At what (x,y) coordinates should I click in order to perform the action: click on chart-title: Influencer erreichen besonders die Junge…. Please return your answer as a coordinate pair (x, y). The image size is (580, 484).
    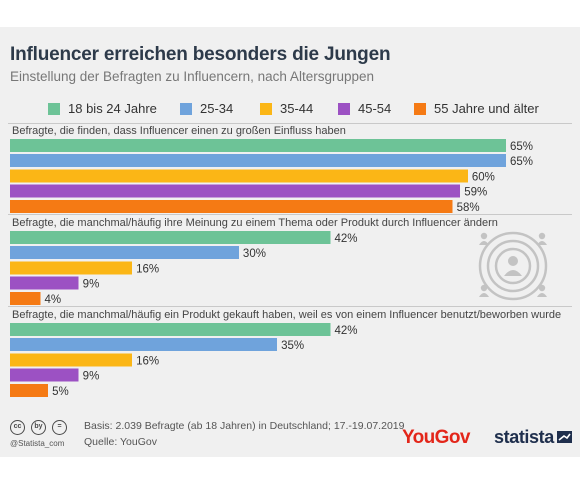
    Looking at the image, I should click on (200, 54).